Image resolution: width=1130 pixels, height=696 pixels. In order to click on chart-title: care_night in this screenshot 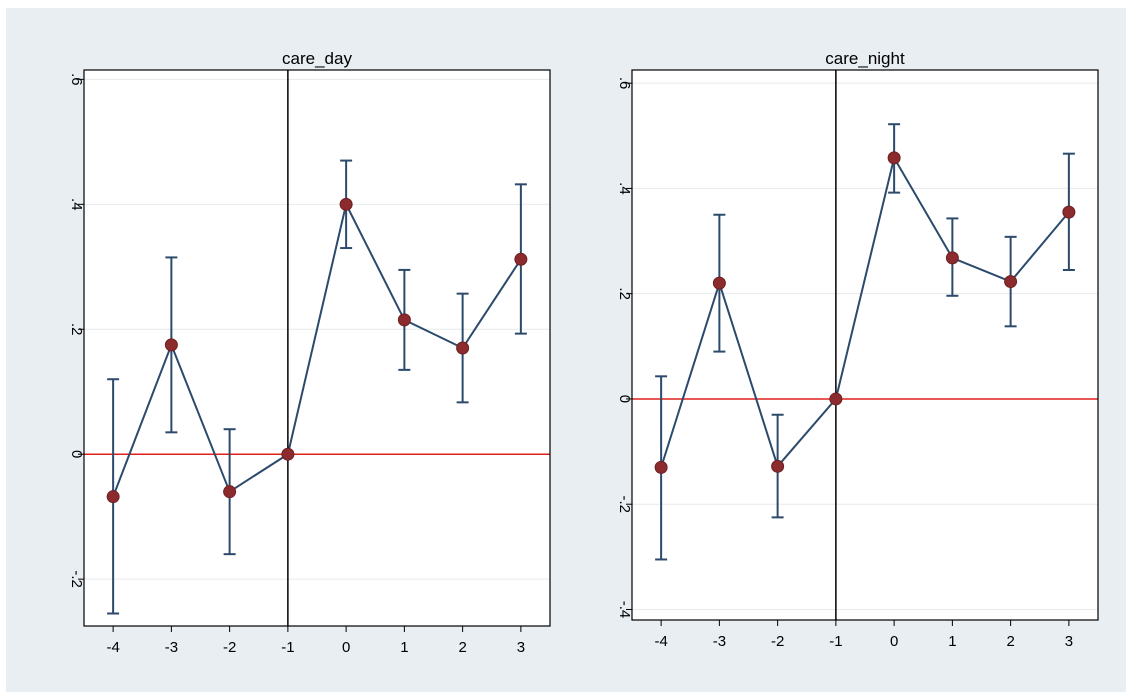, I will do `click(865, 58)`.